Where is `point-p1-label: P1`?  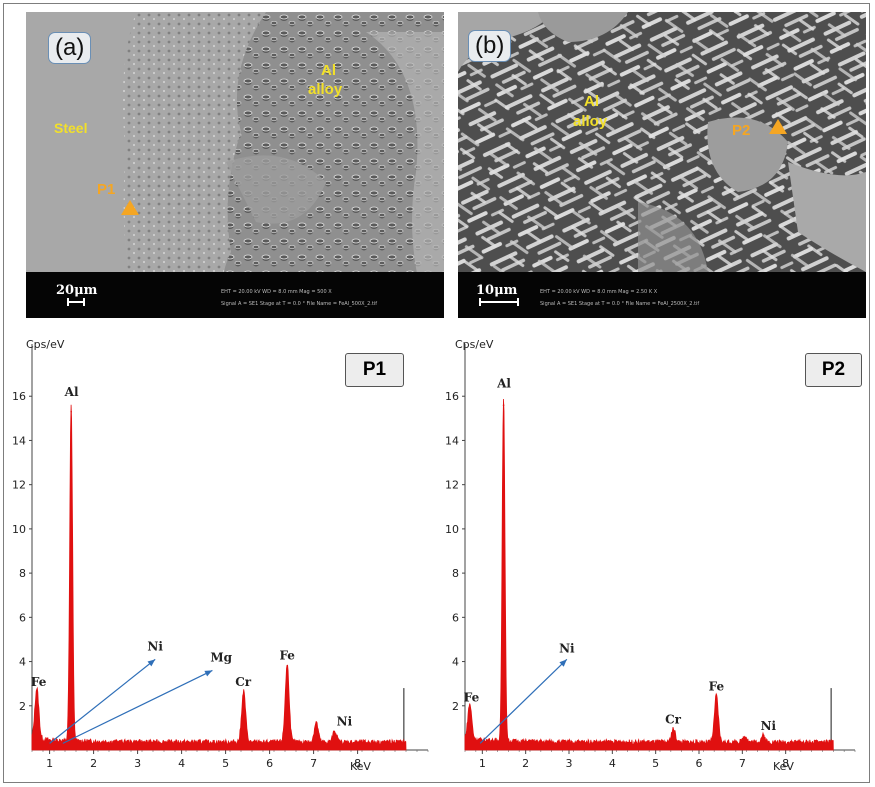
point-p1-label: P1 is located at coordinates (106, 189).